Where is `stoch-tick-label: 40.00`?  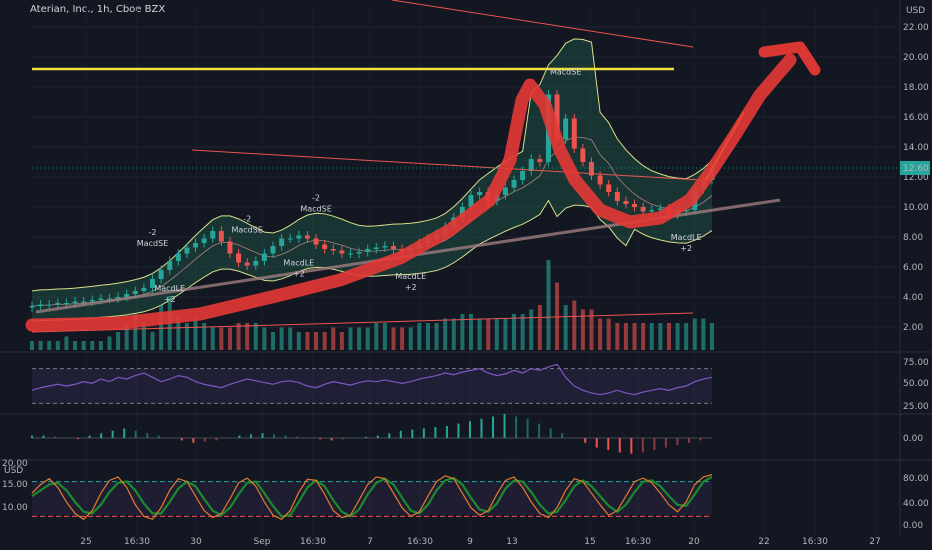
stoch-tick-label: 40.00 is located at coordinates (916, 504).